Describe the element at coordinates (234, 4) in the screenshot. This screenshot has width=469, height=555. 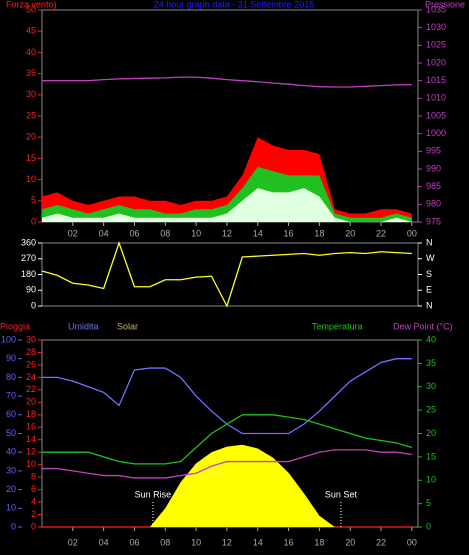
I see `chart-title: 24 hour graph data - 21 Settembre 2015` at that location.